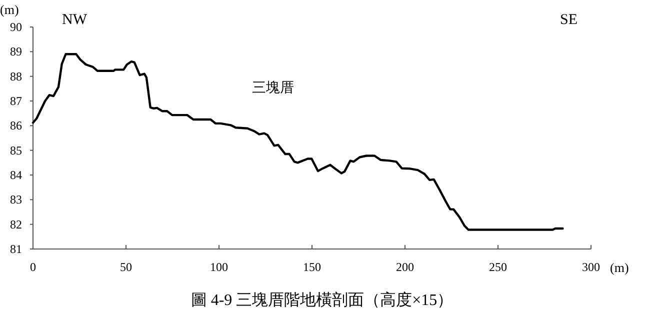  Describe the element at coordinates (16, 150) in the screenshot. I see `y-tick-label: 85` at that location.